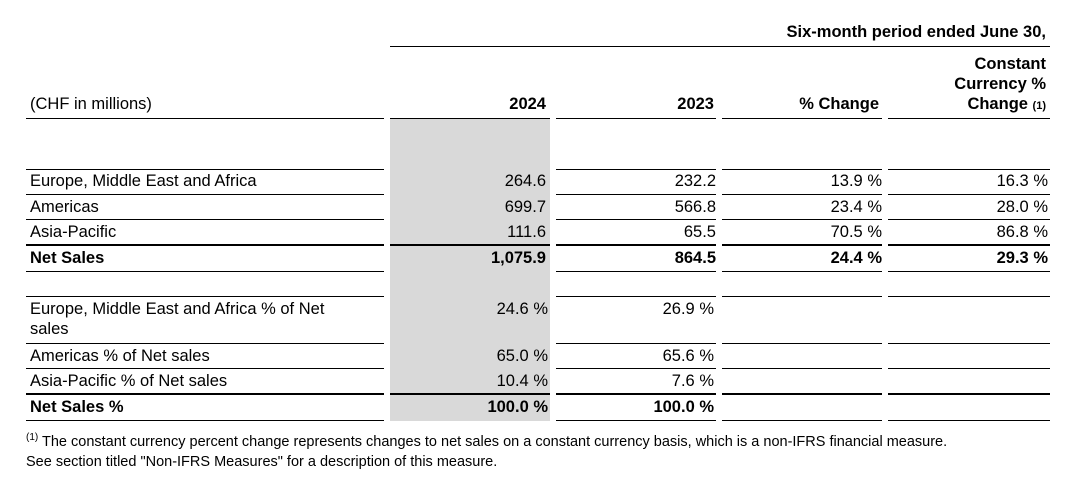 This screenshot has width=1080, height=480. What do you see at coordinates (1022, 181) in the screenshot?
I see `row-emea-cc: 16.3 %` at bounding box center [1022, 181].